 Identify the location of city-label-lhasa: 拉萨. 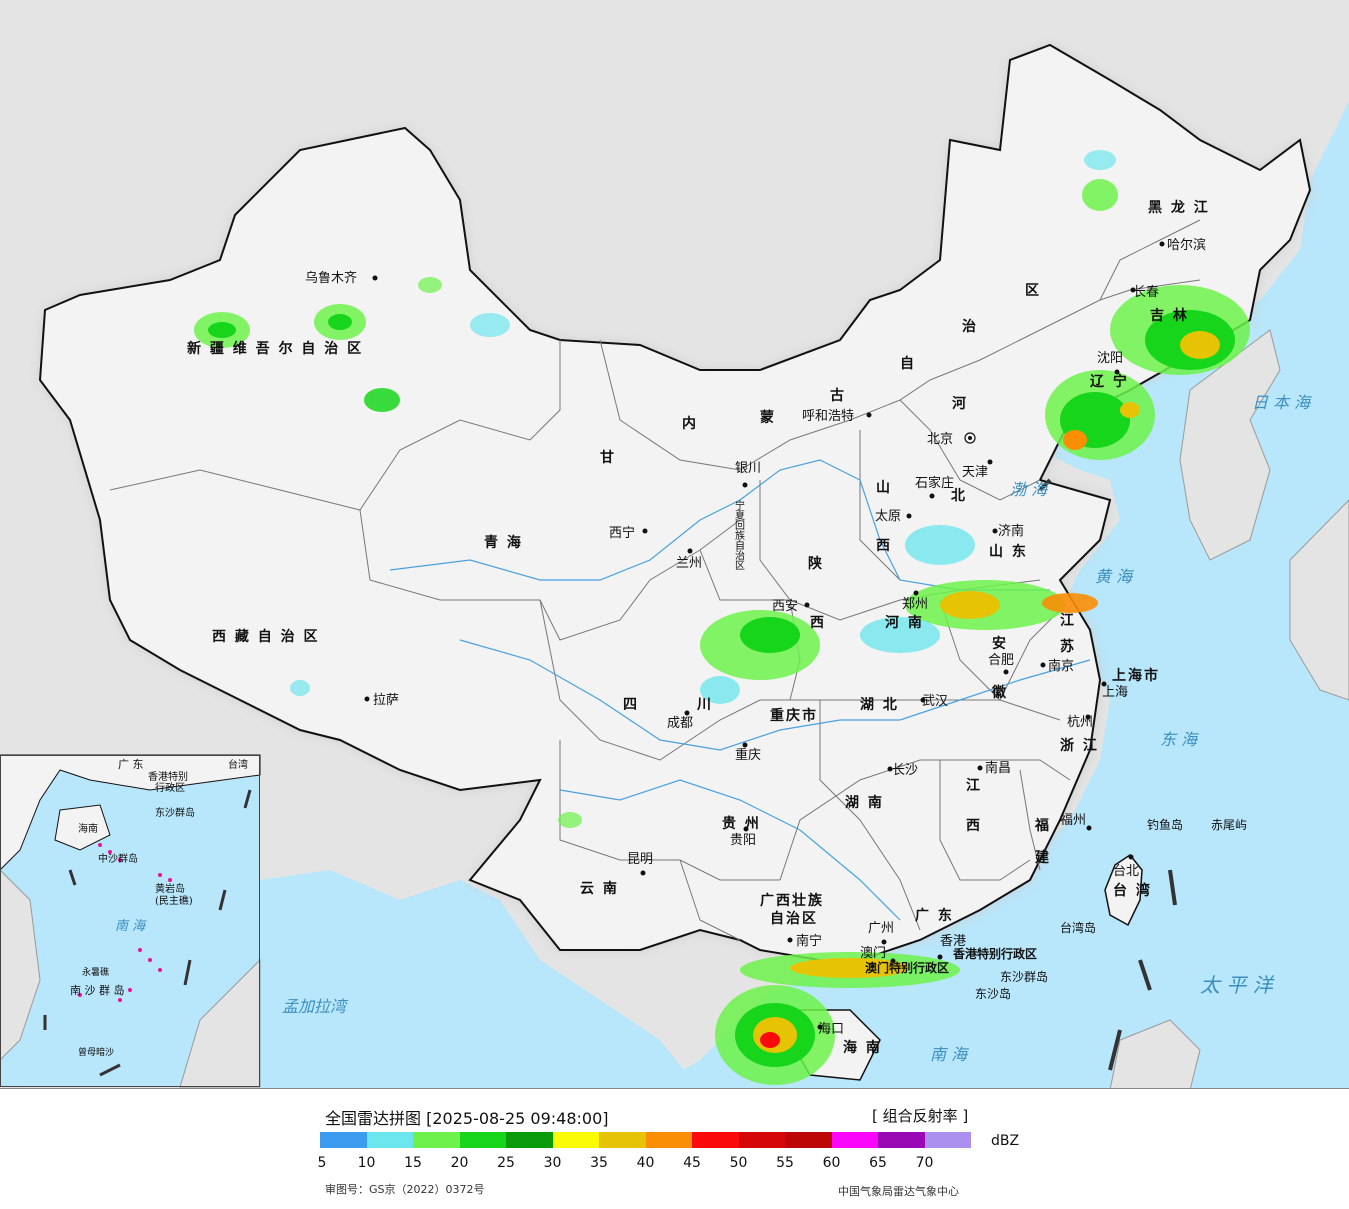
(386, 700).